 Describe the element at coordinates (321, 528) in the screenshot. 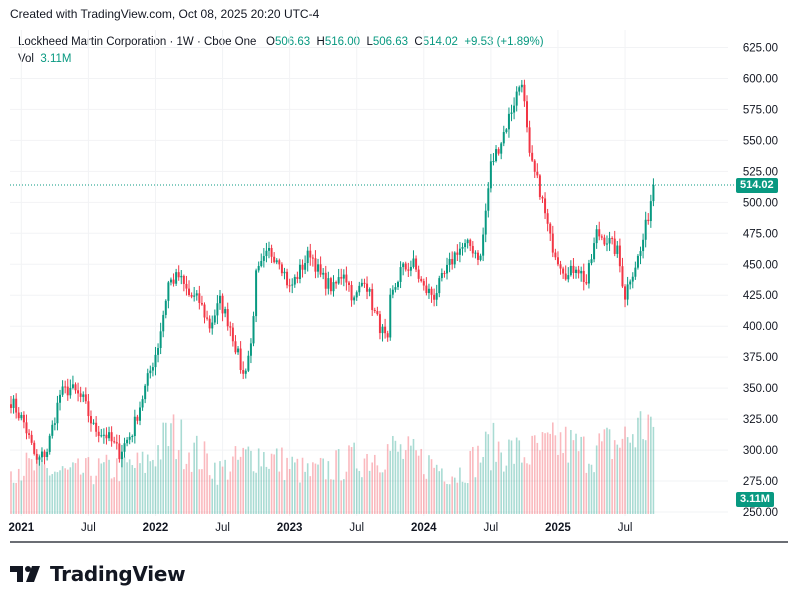

I see `time-axis: 2021 Jul 2022 Jul 2023 Jul 2024 Jul 2025 Jul` at that location.